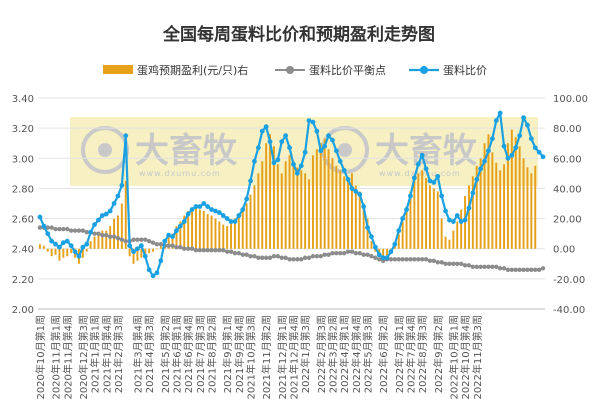 This screenshot has height=415, width=598. I want to click on x-tick-label: 2021年12月第4周, so click(293, 357).